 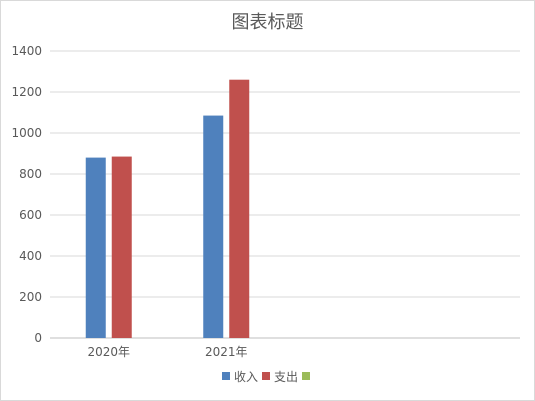 What do you see at coordinates (267, 22) in the screenshot?
I see `chart-title: 图表标题` at bounding box center [267, 22].